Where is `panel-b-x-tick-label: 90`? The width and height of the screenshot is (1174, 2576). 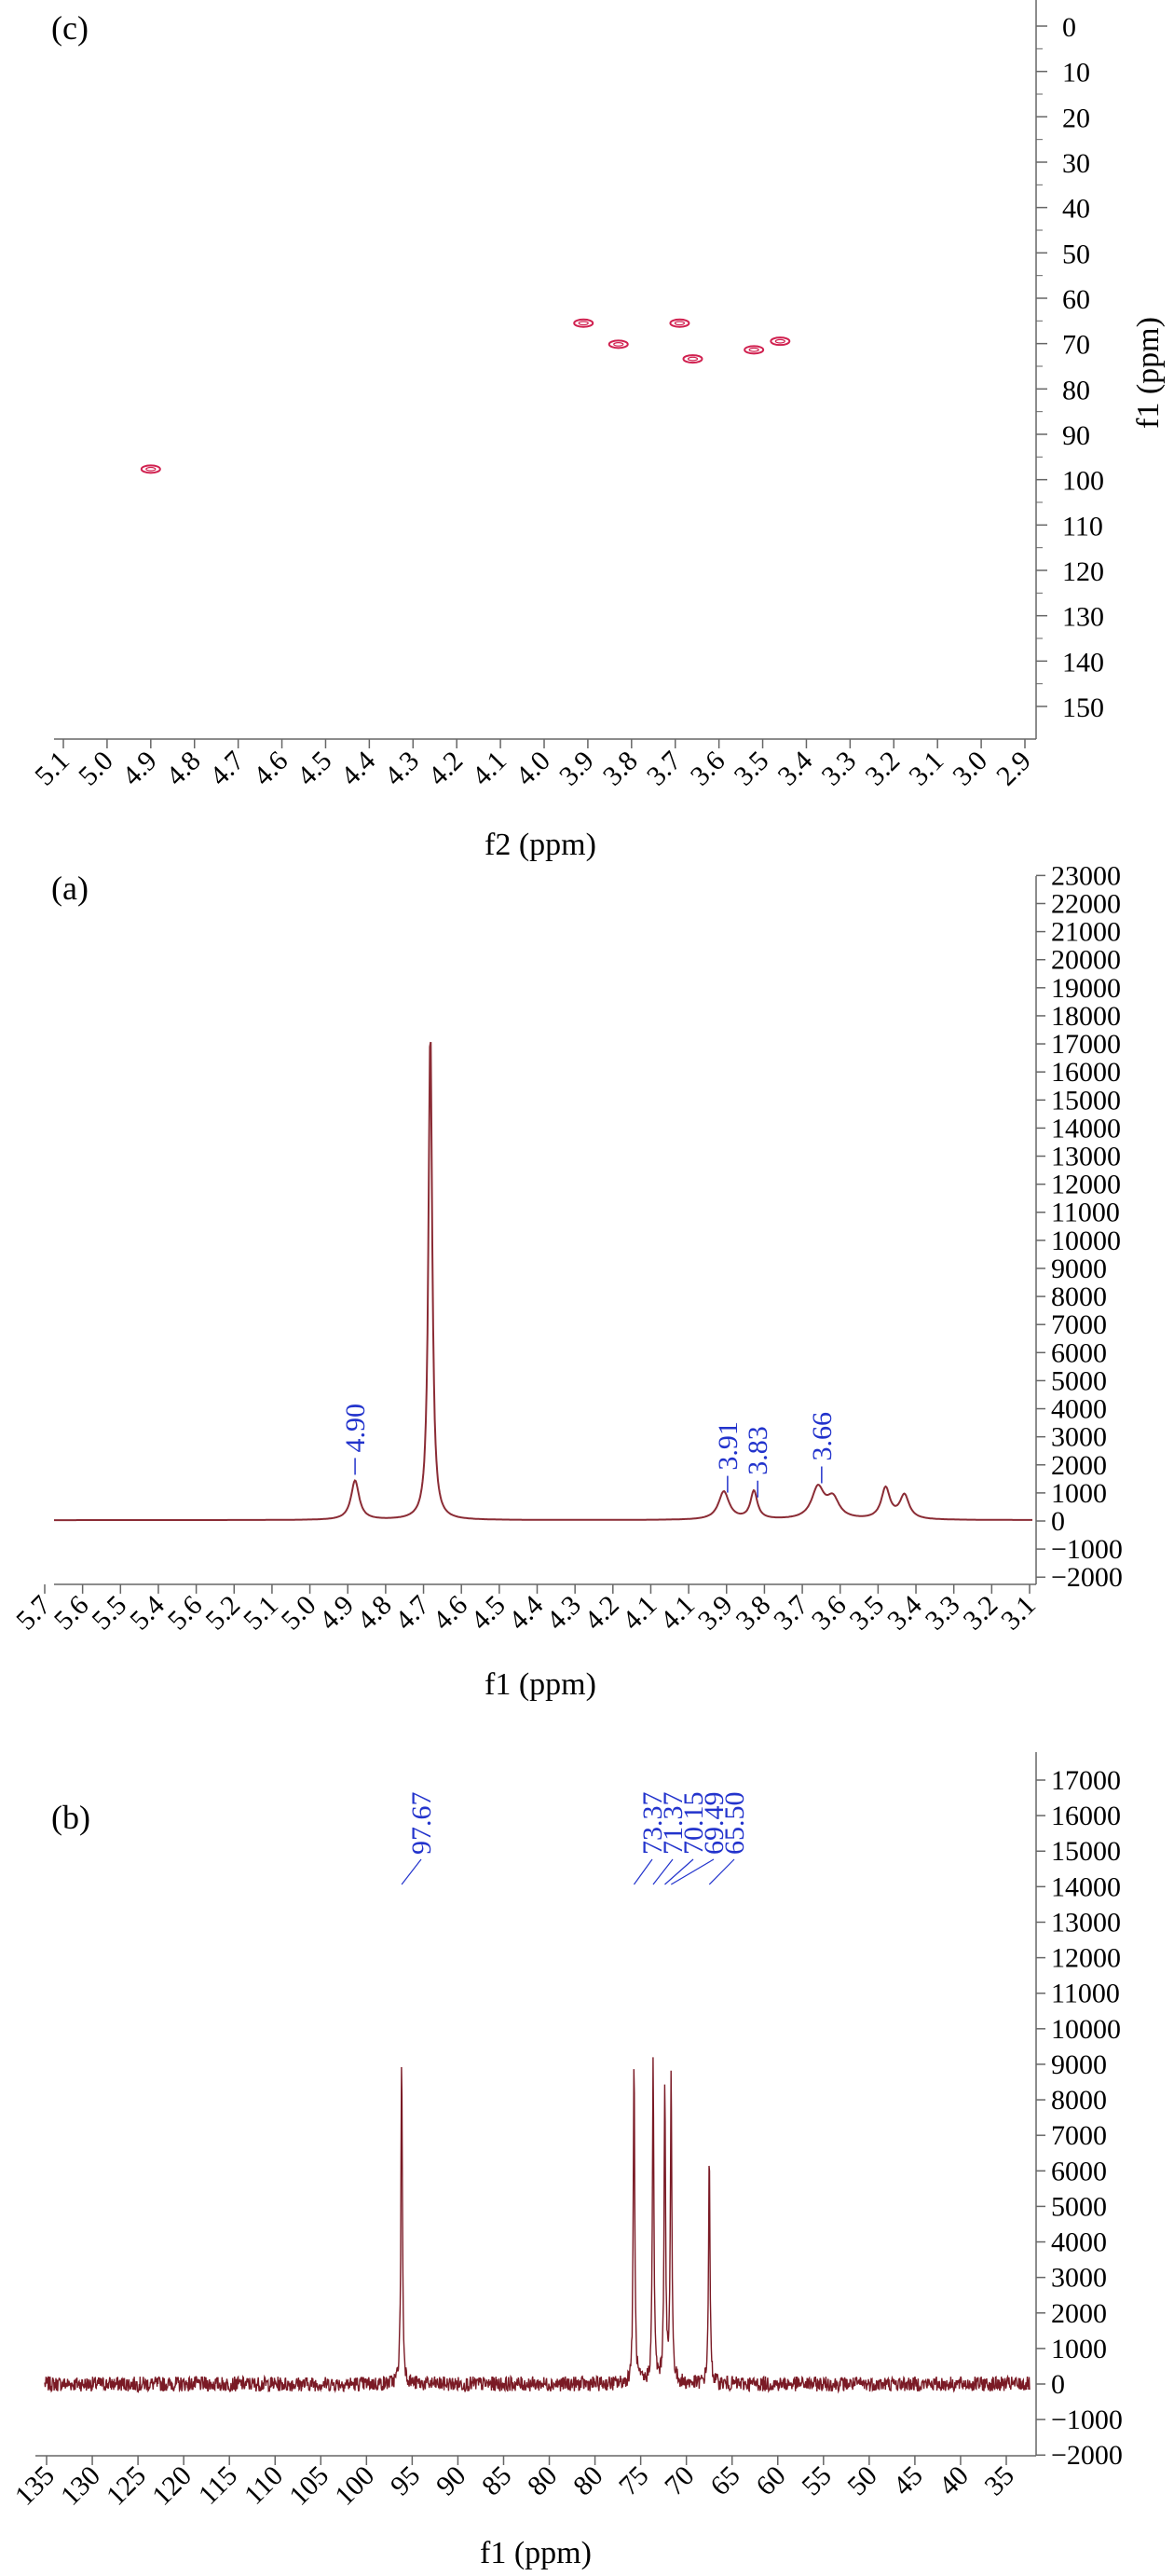 panel-b-x-tick-label: 90 is located at coordinates (451, 2481).